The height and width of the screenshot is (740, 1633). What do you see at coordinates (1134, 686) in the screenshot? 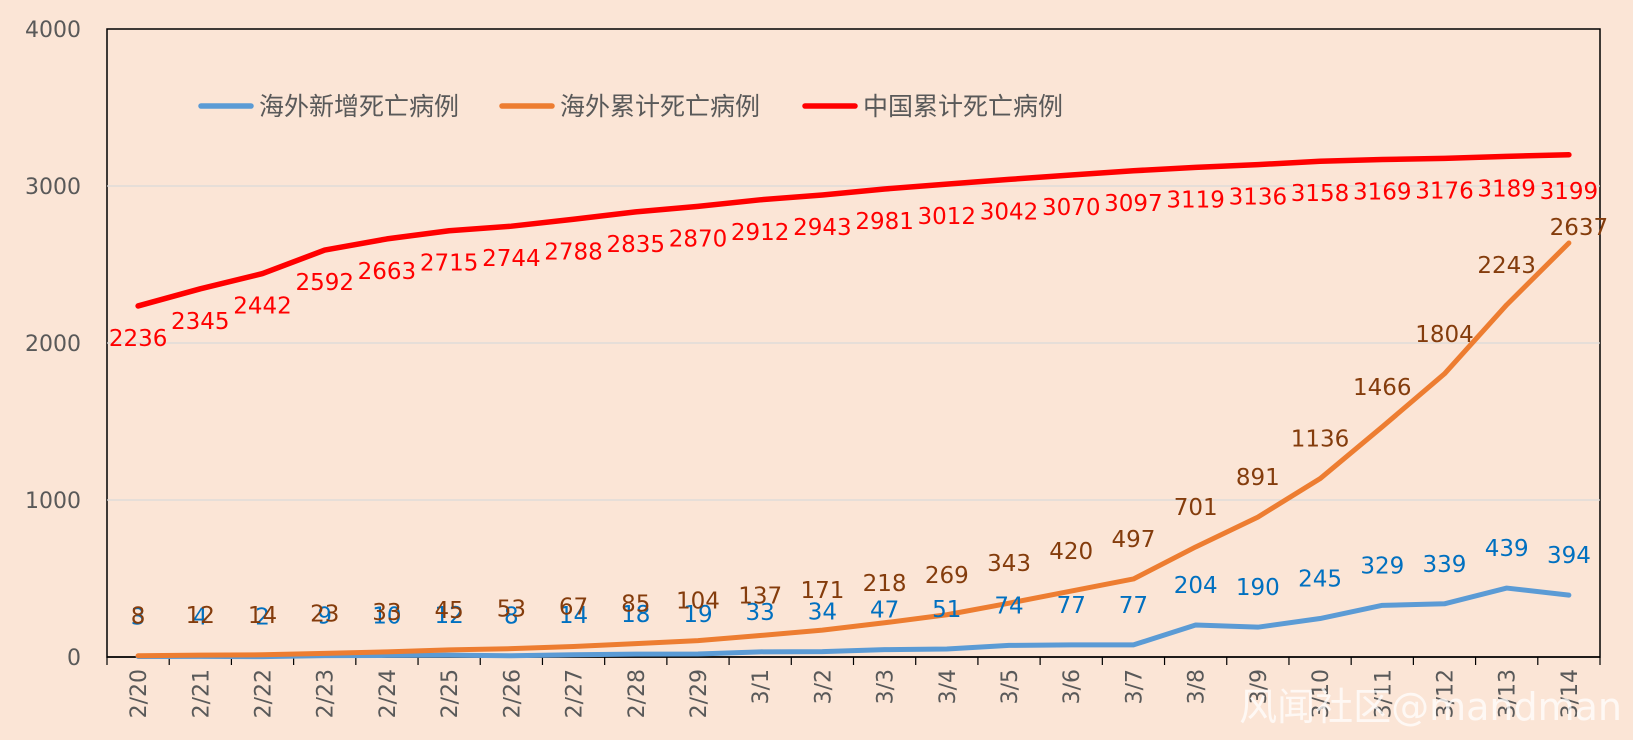
I see `x-tick-label: 3/7` at bounding box center [1134, 686].